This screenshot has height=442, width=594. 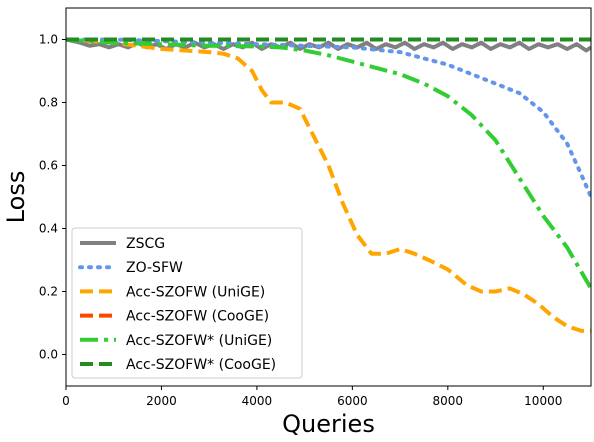 I want to click on x-axis-title: Queries, so click(x=328, y=424).